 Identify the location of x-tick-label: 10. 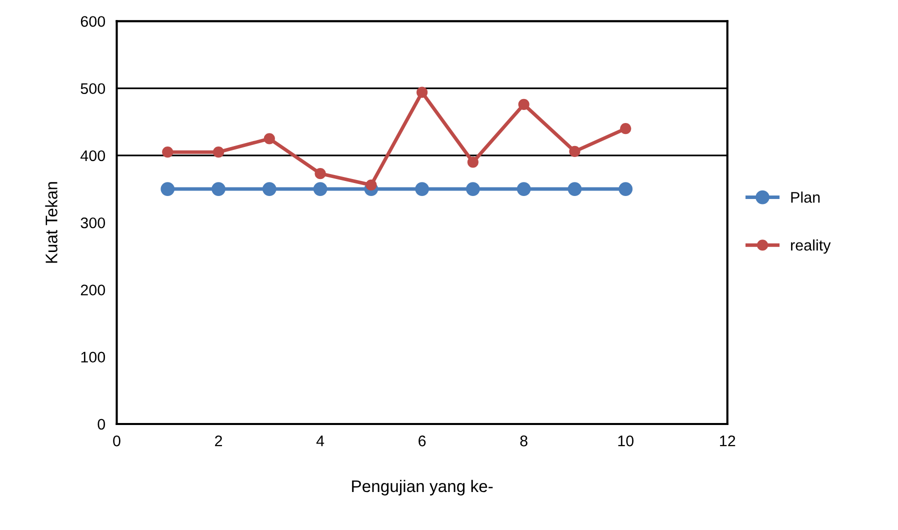
(626, 441).